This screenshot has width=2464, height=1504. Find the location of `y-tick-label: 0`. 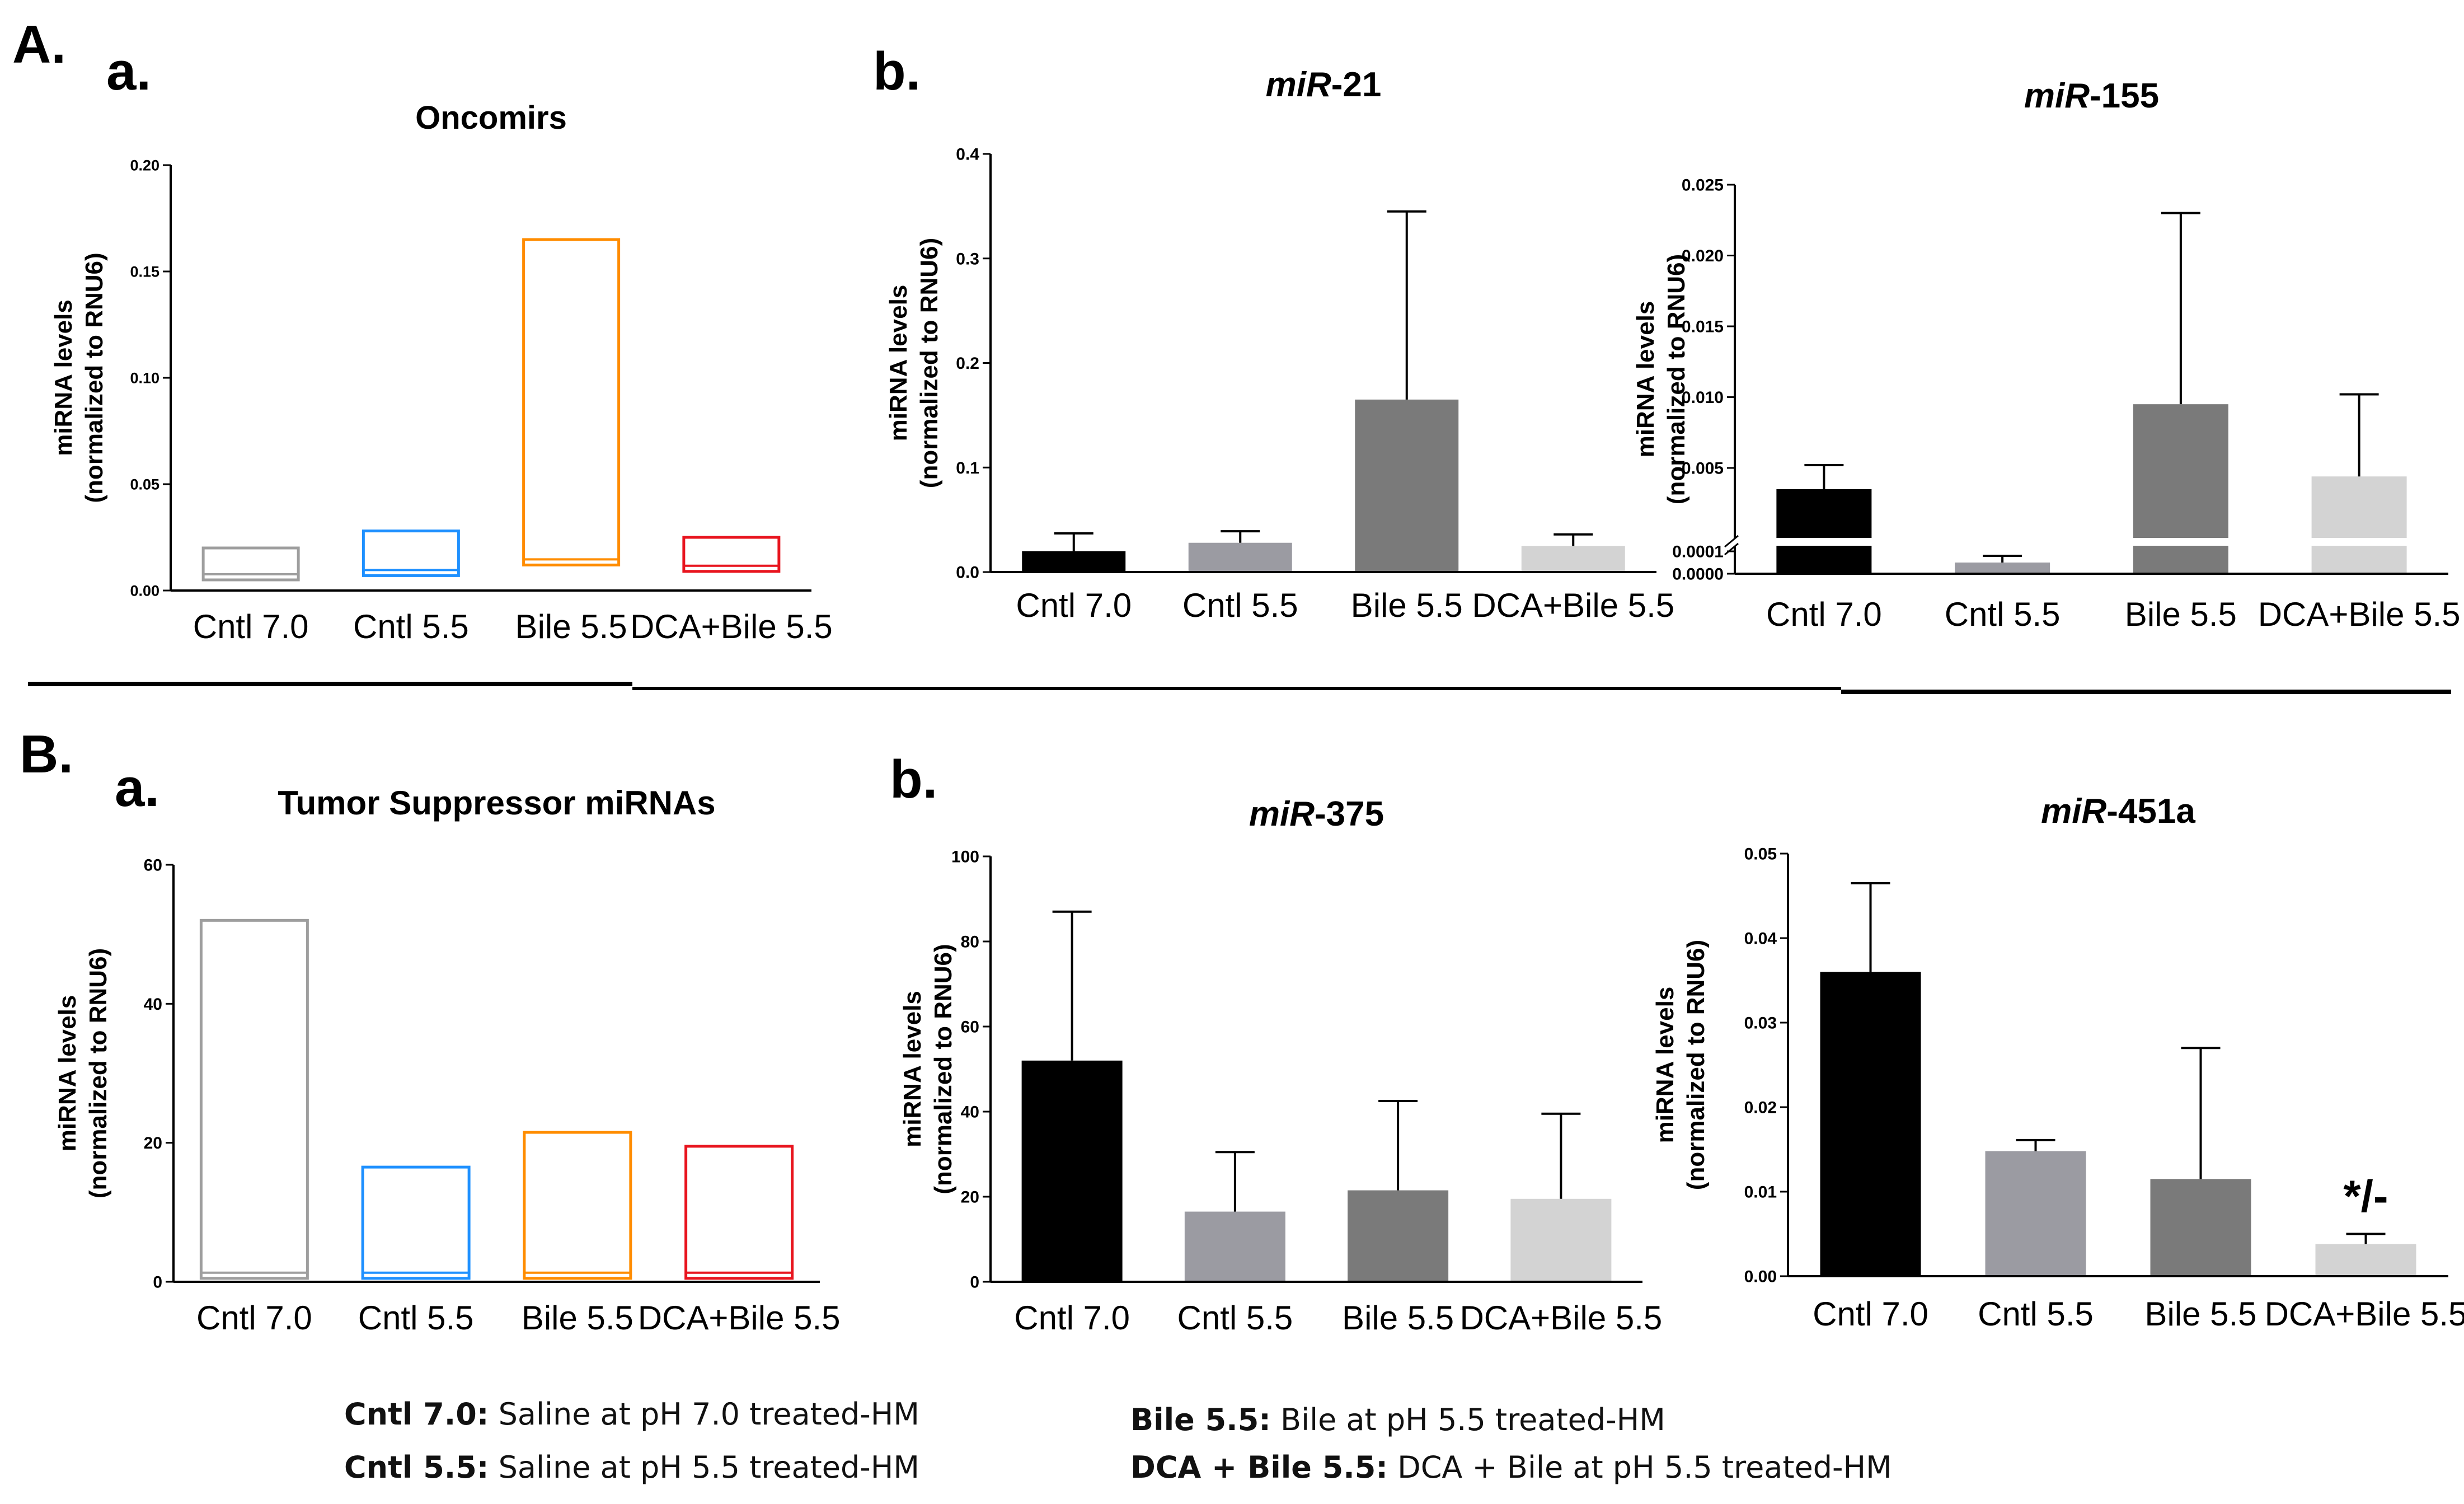

y-tick-label: 0 is located at coordinates (974, 1282).